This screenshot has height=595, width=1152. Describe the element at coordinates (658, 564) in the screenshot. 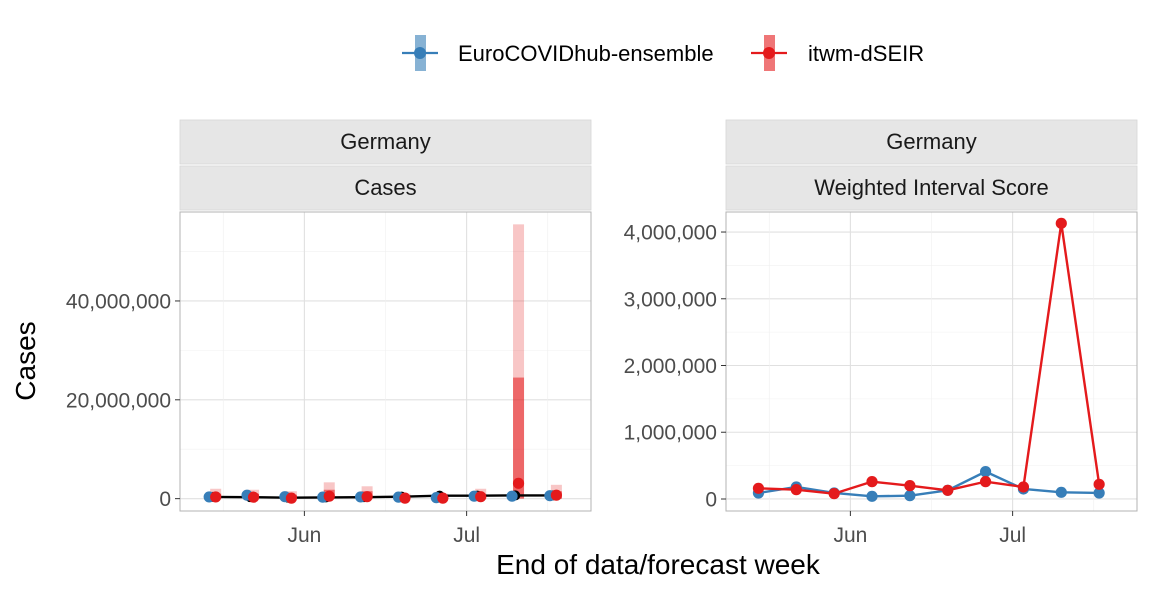

I see `x-axis-title: End of data/forecast week` at that location.